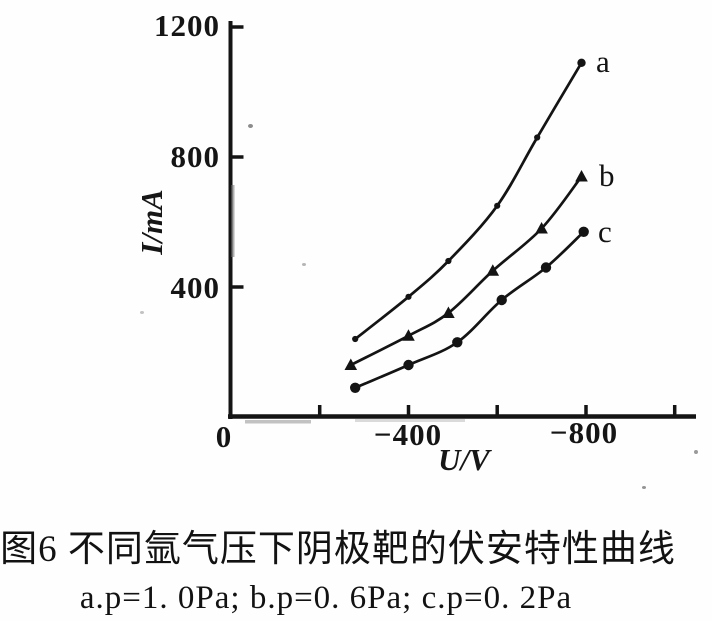 The height and width of the screenshot is (621, 712). I want to click on x-axis-title: U/V, so click(464, 459).